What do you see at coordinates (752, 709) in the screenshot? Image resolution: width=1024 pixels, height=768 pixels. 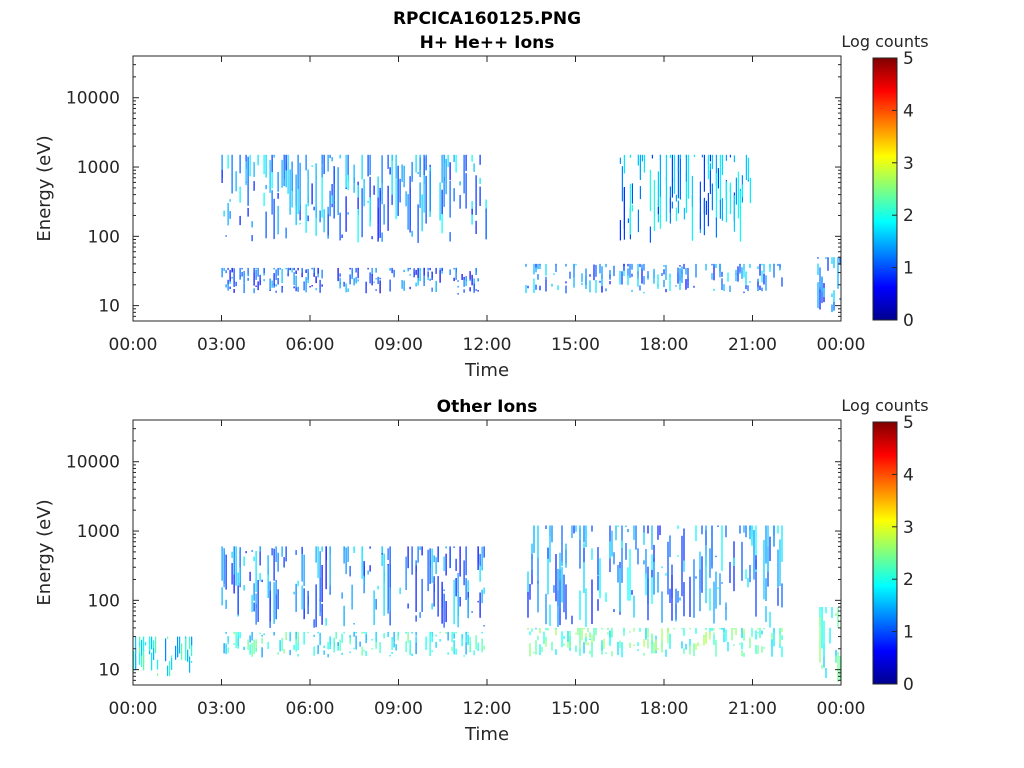 I see `x-tick-label: 21:00` at bounding box center [752, 709].